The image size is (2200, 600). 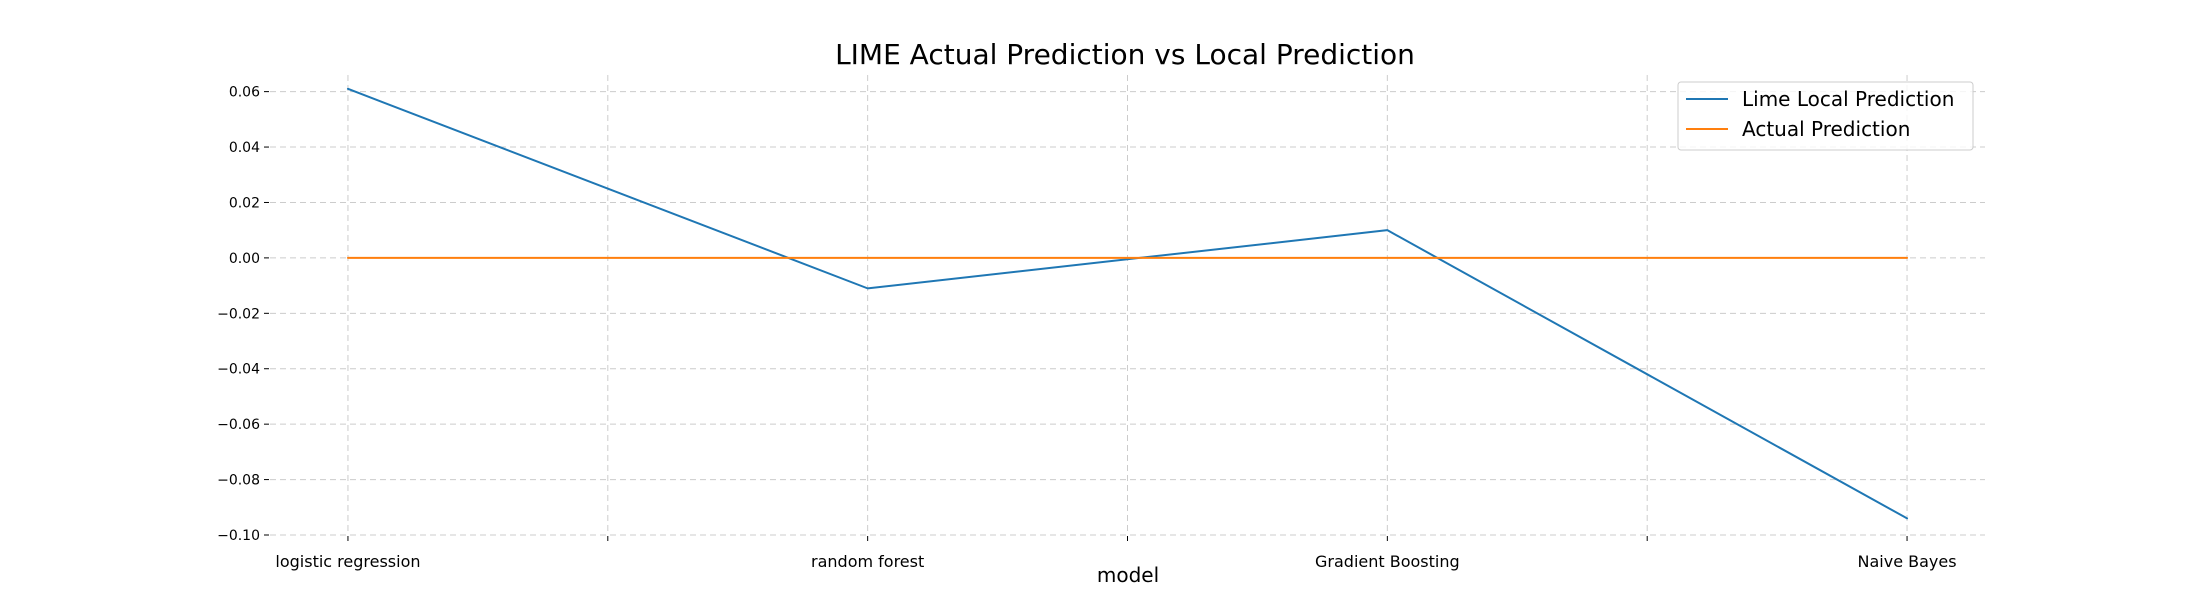 What do you see at coordinates (1907, 561) in the screenshot?
I see `x-tick-label-naive-bayes: Naive Bayes` at bounding box center [1907, 561].